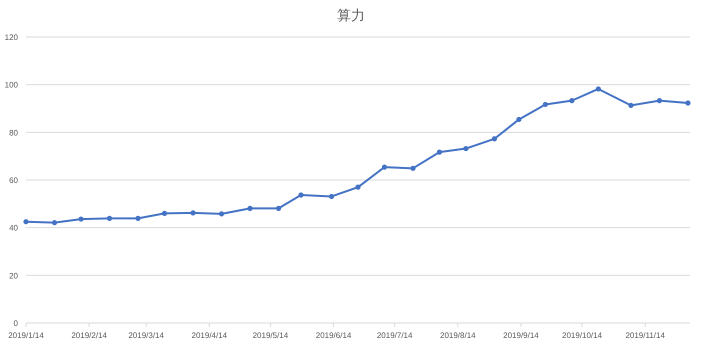  Describe the element at coordinates (395, 335) in the screenshot. I see `x-tick-label: 2019/7/14` at that location.